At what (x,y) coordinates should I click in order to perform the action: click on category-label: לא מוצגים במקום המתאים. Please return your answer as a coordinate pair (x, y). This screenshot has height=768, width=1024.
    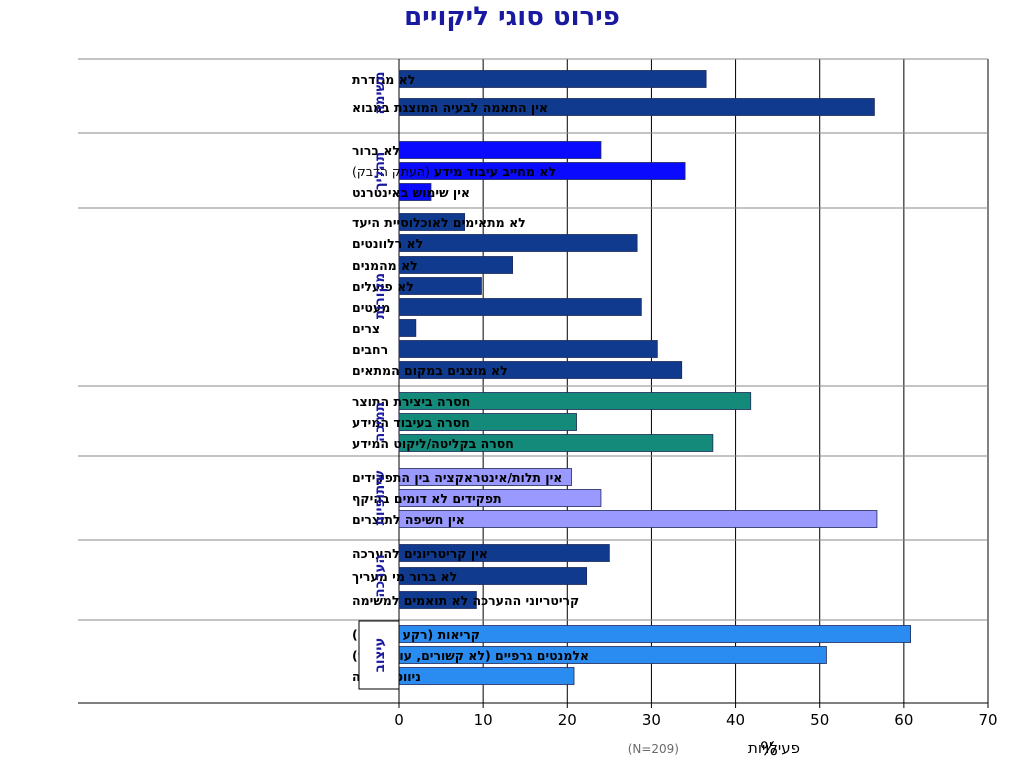
    Looking at the image, I should click on (430, 370).